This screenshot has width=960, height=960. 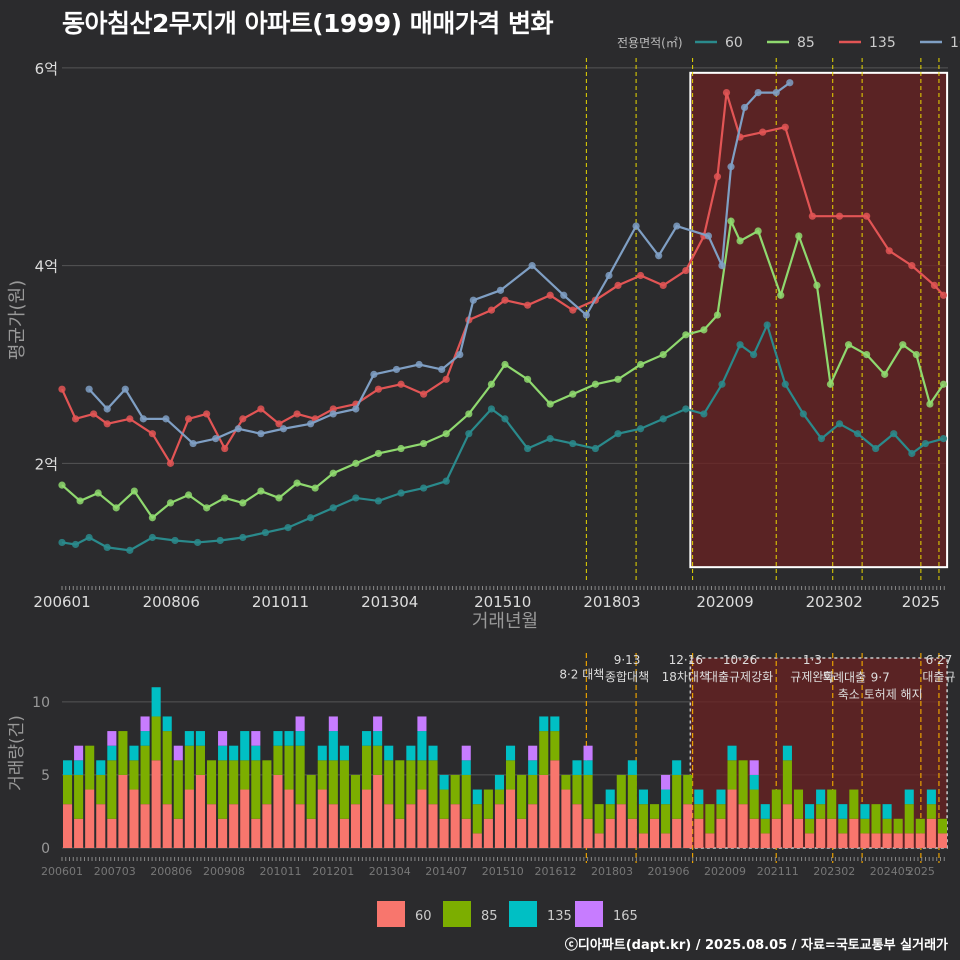 What do you see at coordinates (559, 916) in the screenshot?
I see `legend-label-135: 135` at bounding box center [559, 916].